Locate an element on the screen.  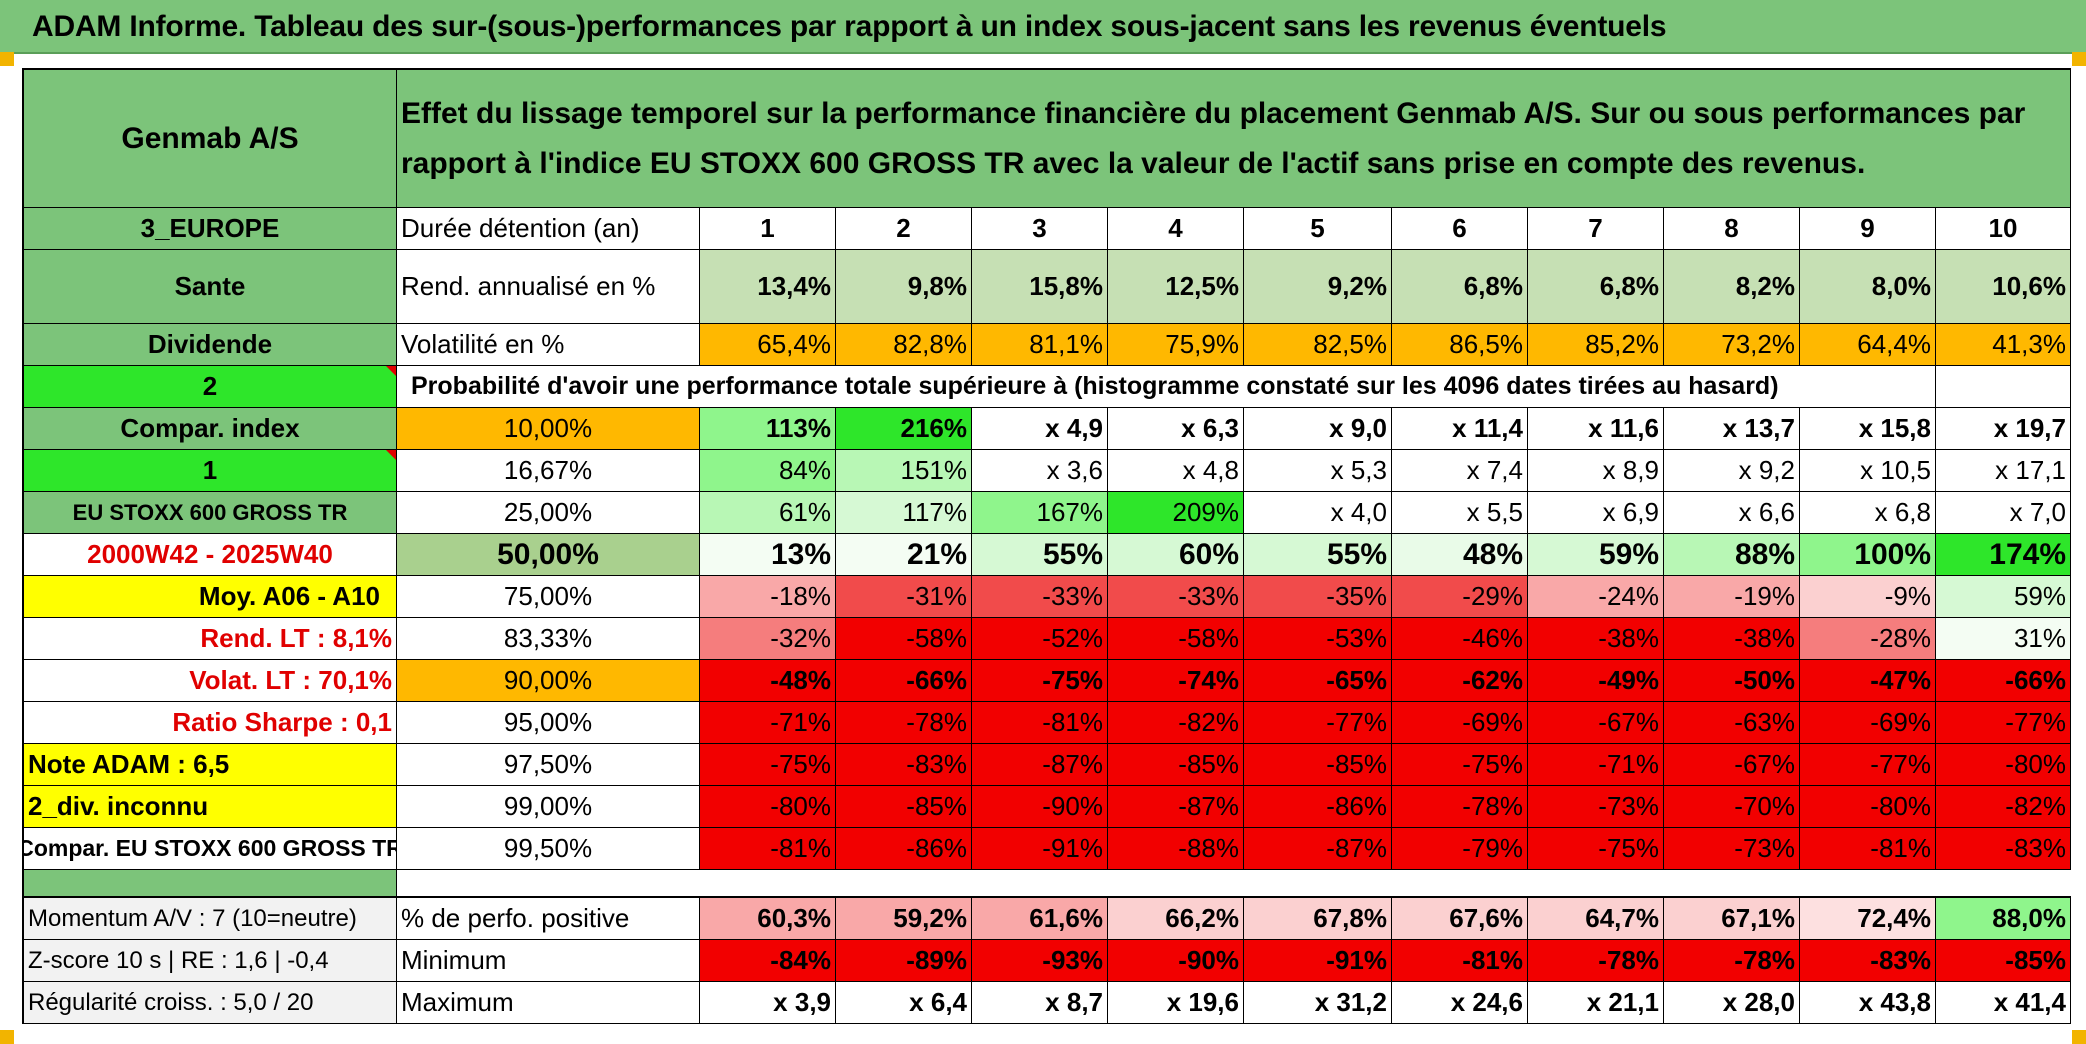
percentile-value: x 5,5 is located at coordinates (1460, 513).